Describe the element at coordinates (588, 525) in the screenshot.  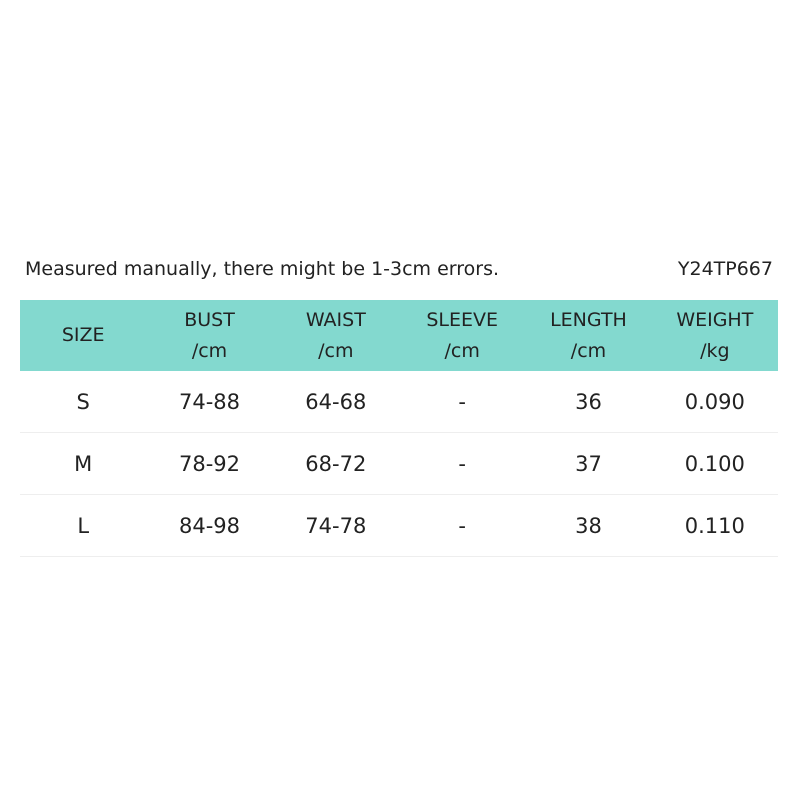
I see `cell: 38` at that location.